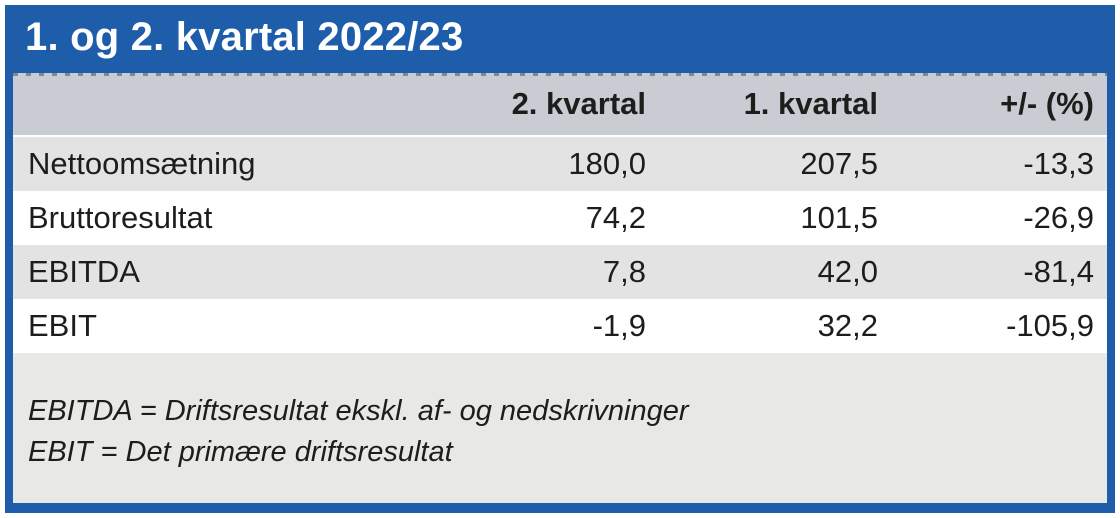 This screenshot has height=518, width=1120. Describe the element at coordinates (120, 217) in the screenshot. I see `row-label: Bruttoresultat` at that location.